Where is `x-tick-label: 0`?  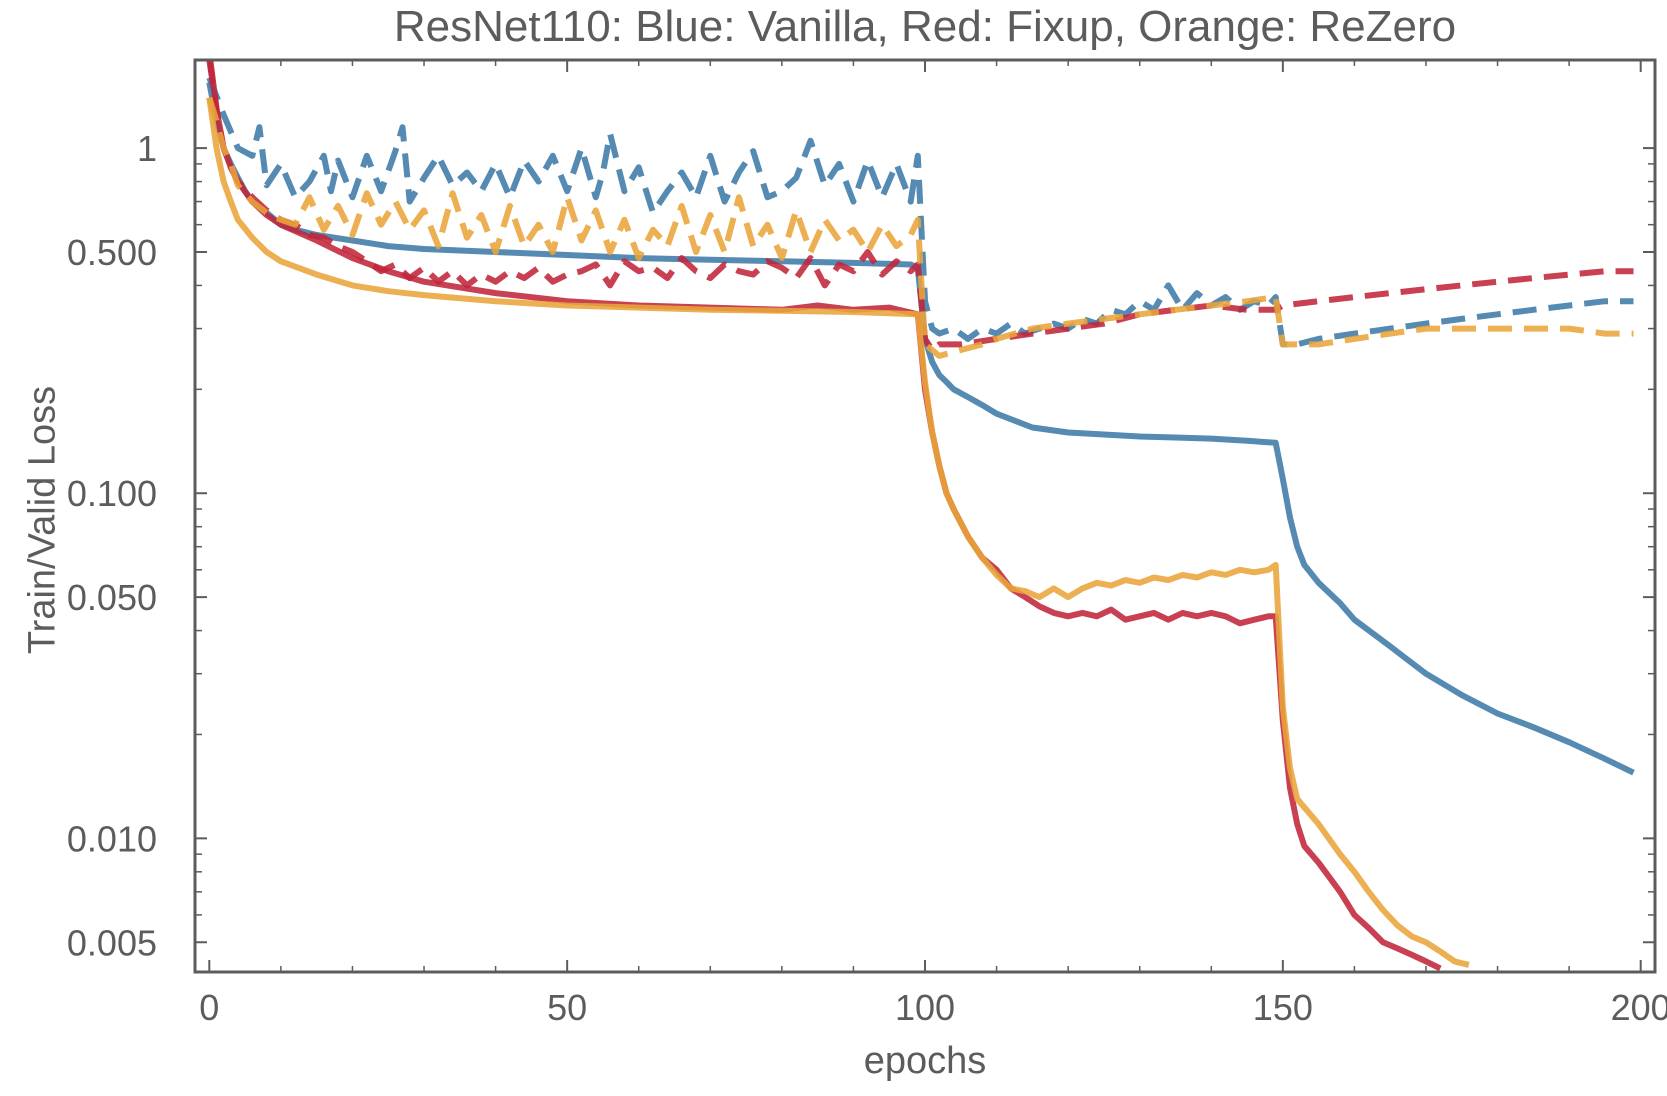 x-tick-label: 0 is located at coordinates (209, 1007).